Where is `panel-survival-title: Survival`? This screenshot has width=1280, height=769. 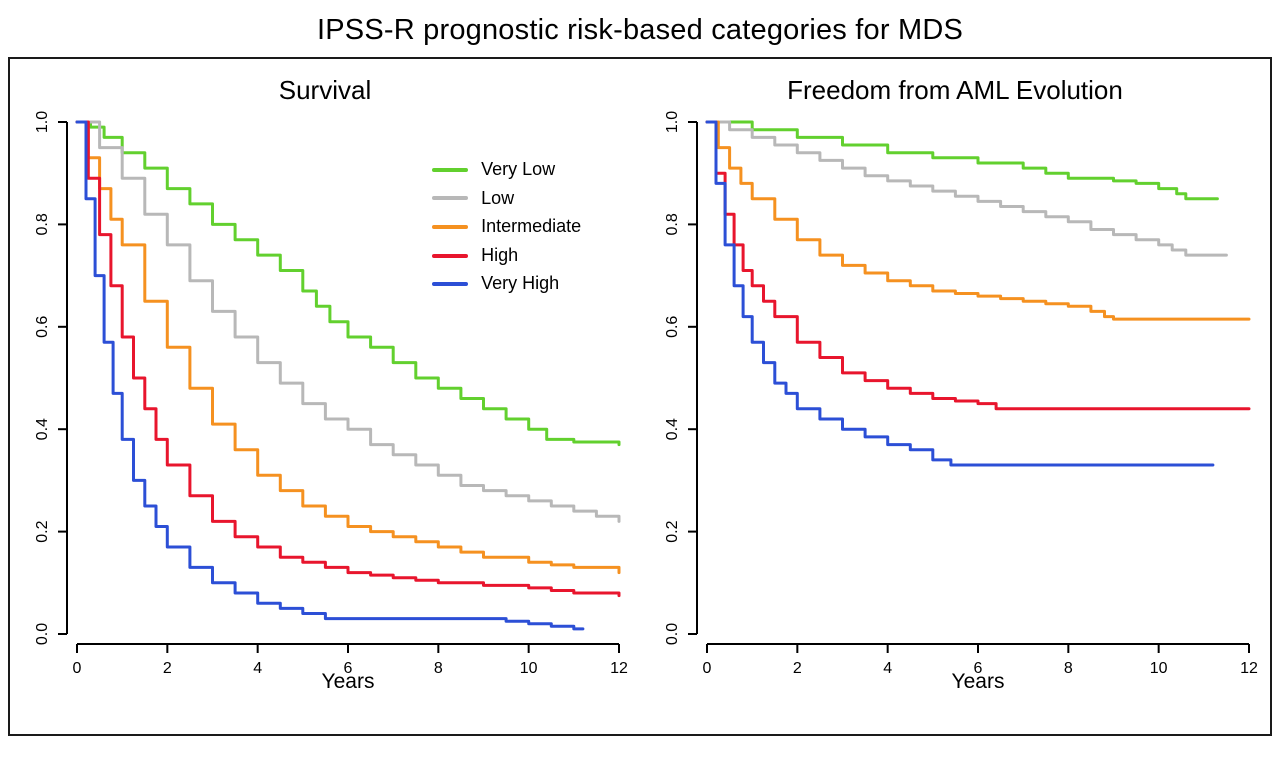
panel-survival-title: Survival is located at coordinates (325, 90).